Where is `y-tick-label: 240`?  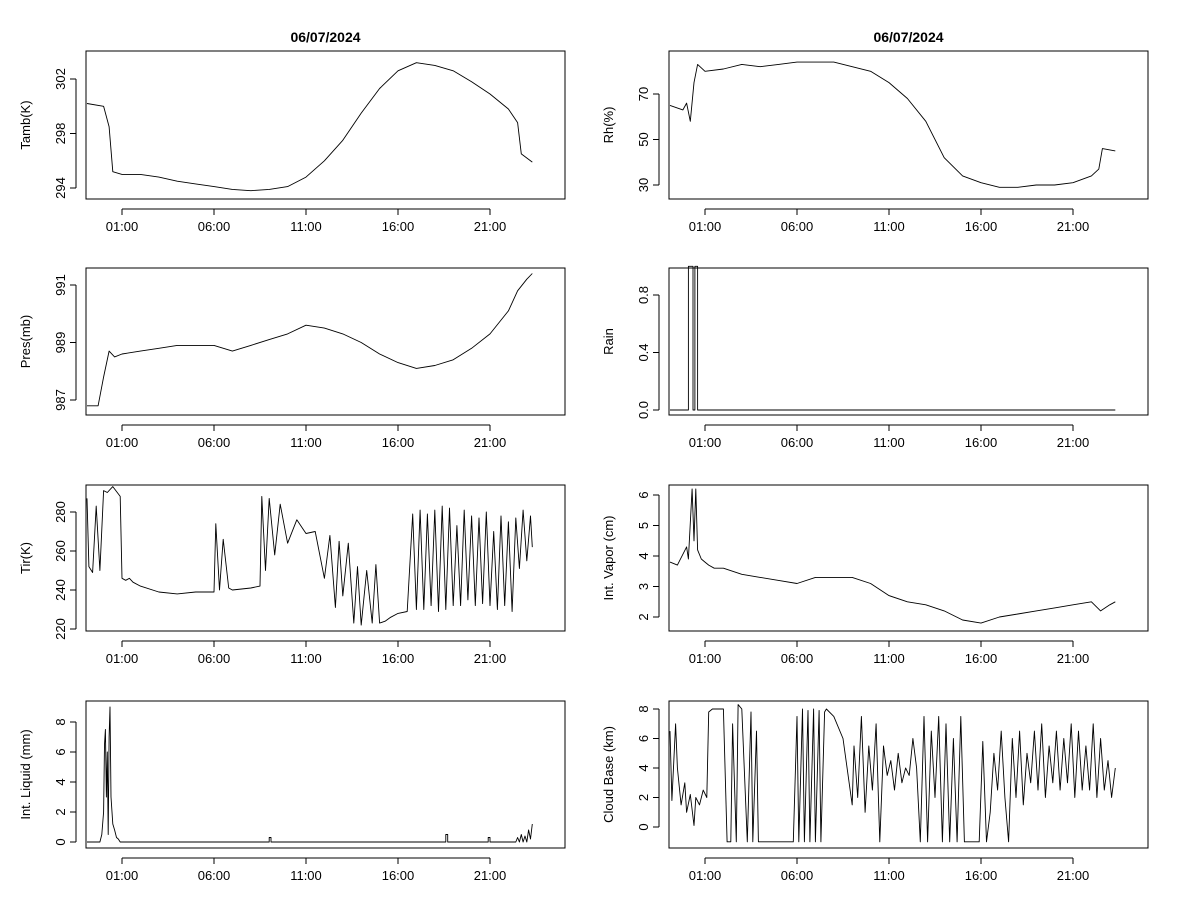
y-tick-label: 240 is located at coordinates (60, 590).